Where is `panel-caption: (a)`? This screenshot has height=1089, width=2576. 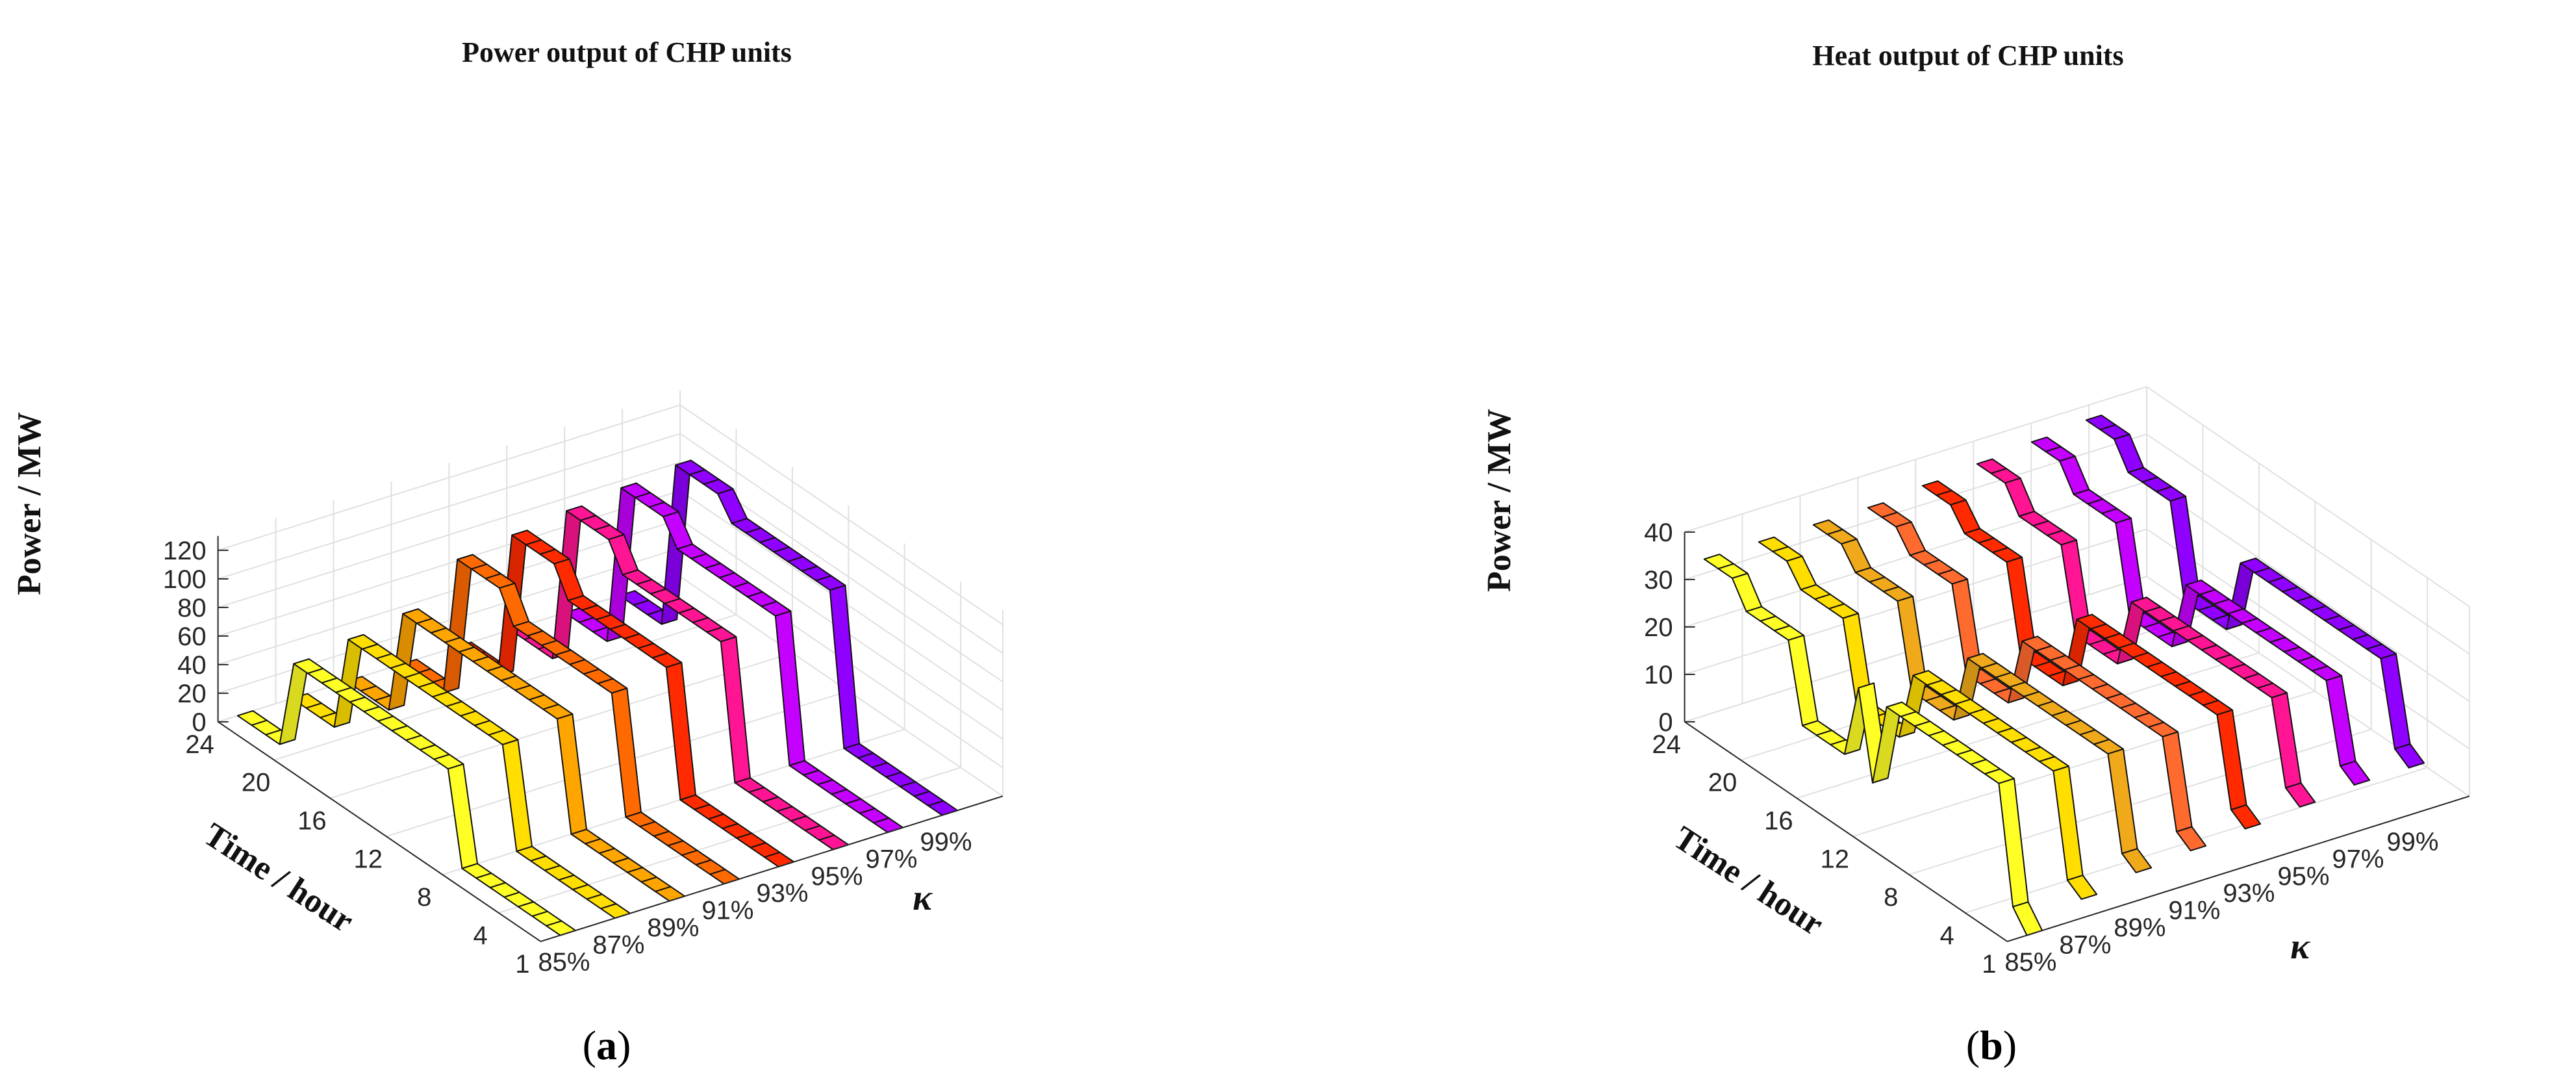 panel-caption: (a) is located at coordinates (607, 1045).